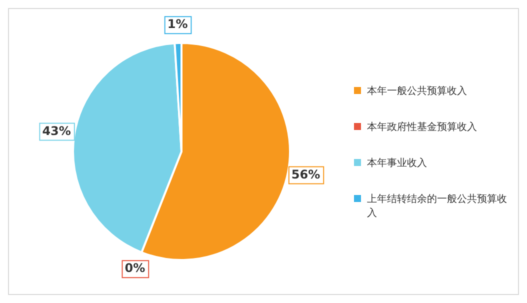  Describe the element at coordinates (177, 24) in the screenshot. I see `data-label: 1%` at that location.